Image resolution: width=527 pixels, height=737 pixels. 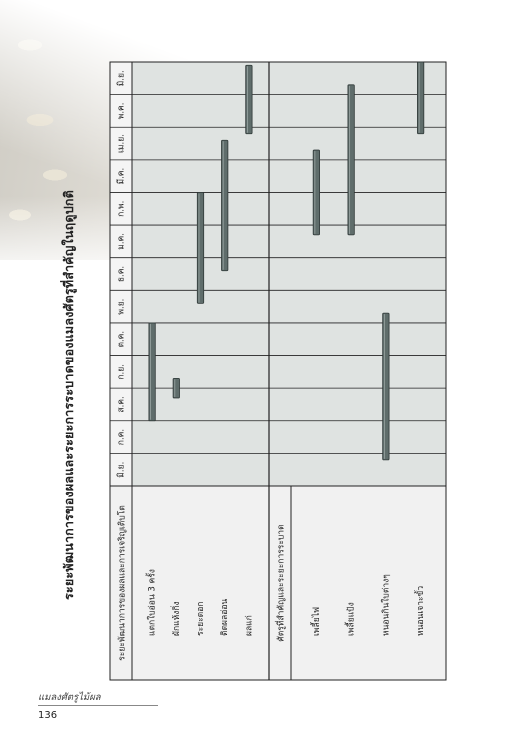 I want to click on footer-book-title: แมลงศัตรูไม้ผล, so click(x=69, y=697).